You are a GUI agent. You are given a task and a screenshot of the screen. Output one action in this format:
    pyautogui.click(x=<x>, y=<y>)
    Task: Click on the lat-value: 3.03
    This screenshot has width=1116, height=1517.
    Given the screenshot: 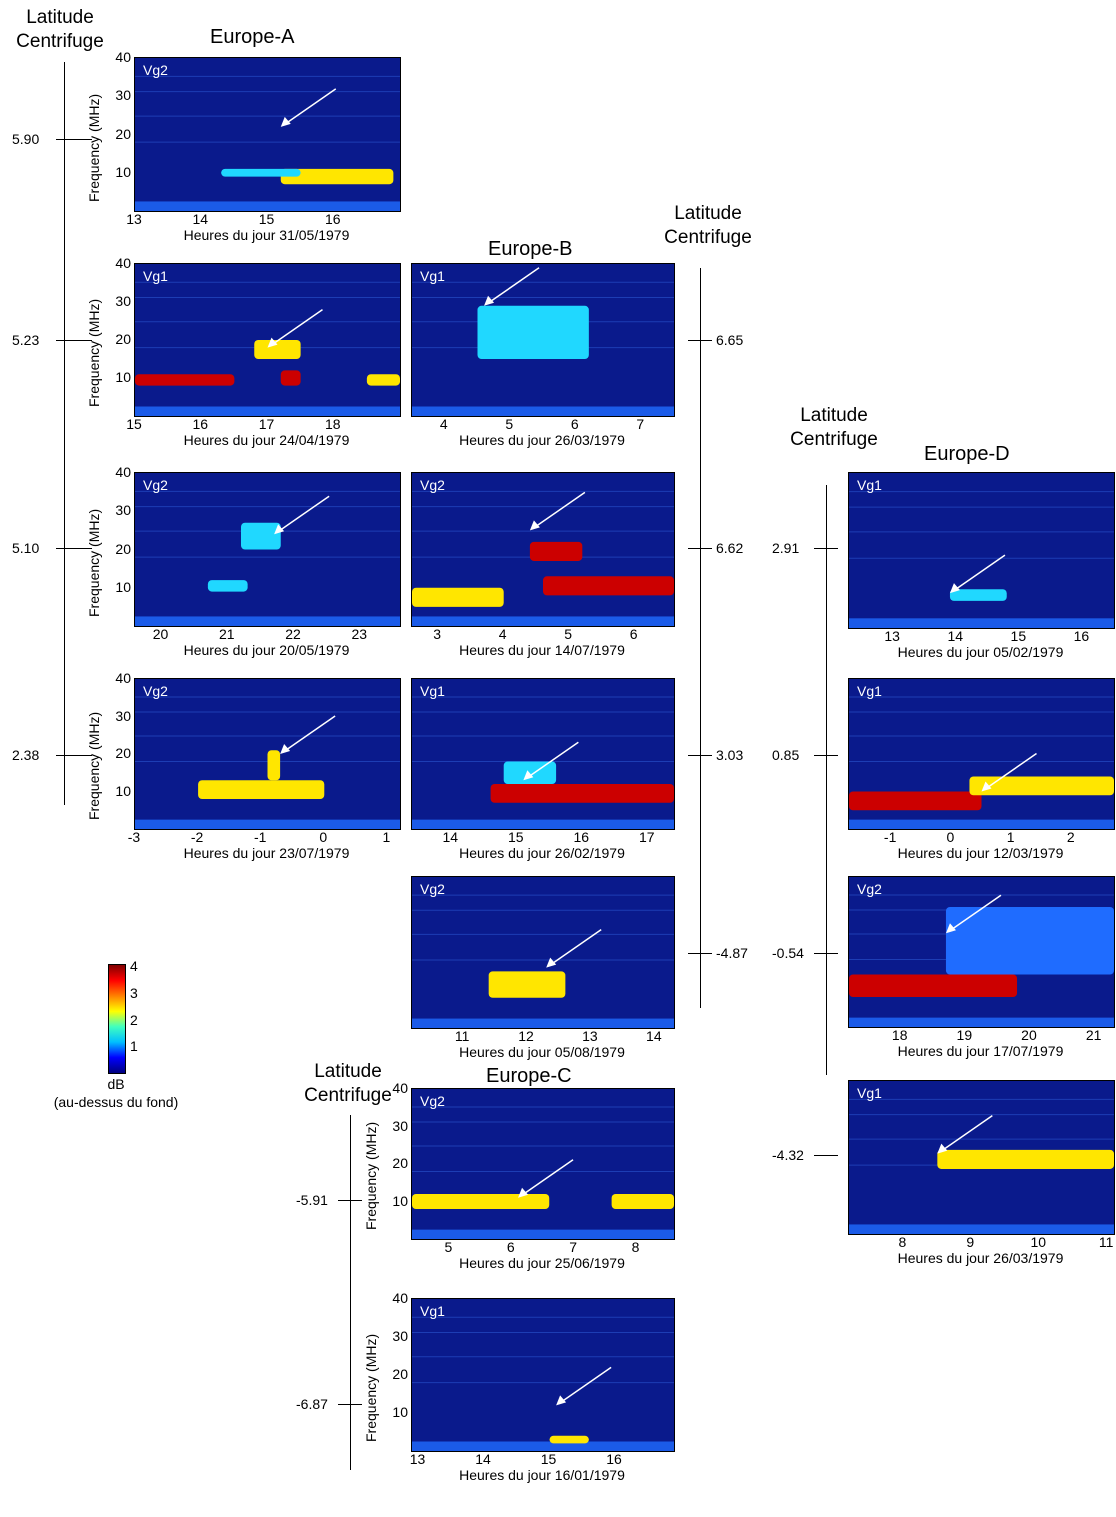 What is the action you would take?
    pyautogui.click(x=730, y=755)
    